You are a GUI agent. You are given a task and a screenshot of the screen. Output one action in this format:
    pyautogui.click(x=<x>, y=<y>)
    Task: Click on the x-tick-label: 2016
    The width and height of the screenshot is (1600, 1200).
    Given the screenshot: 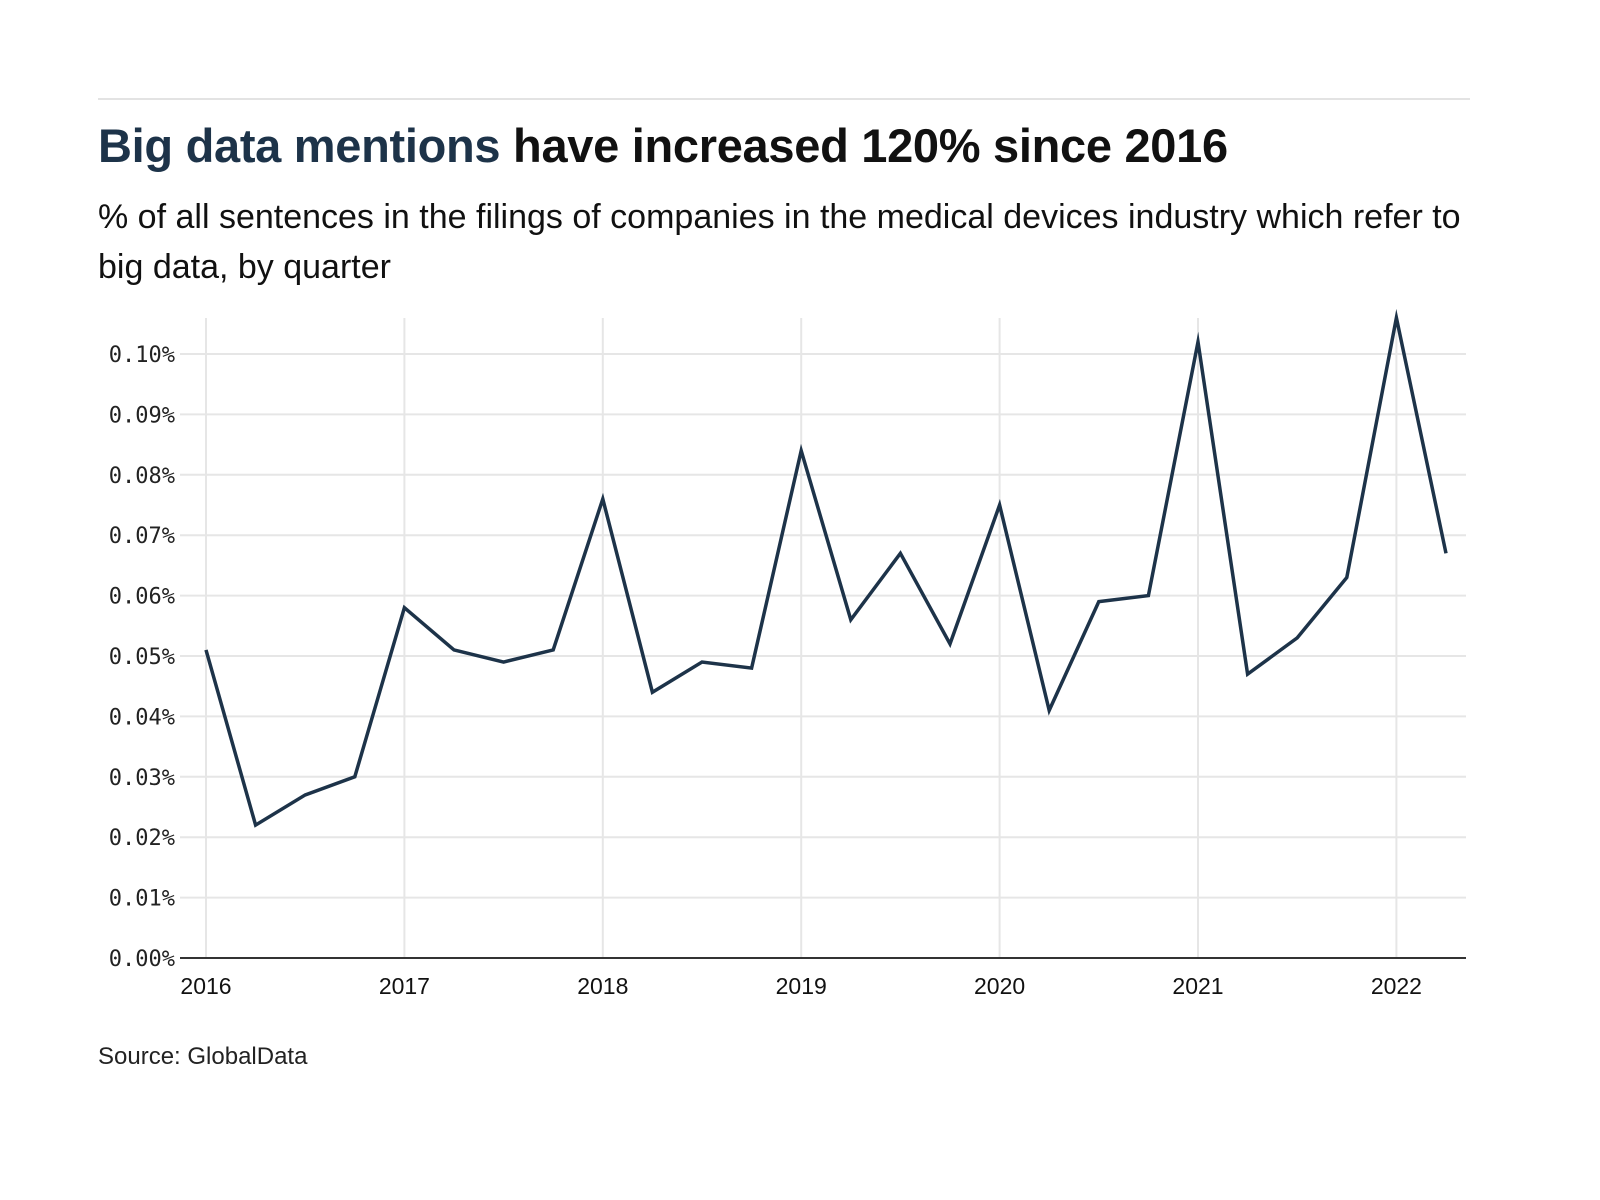 What is the action you would take?
    pyautogui.click(x=205, y=986)
    